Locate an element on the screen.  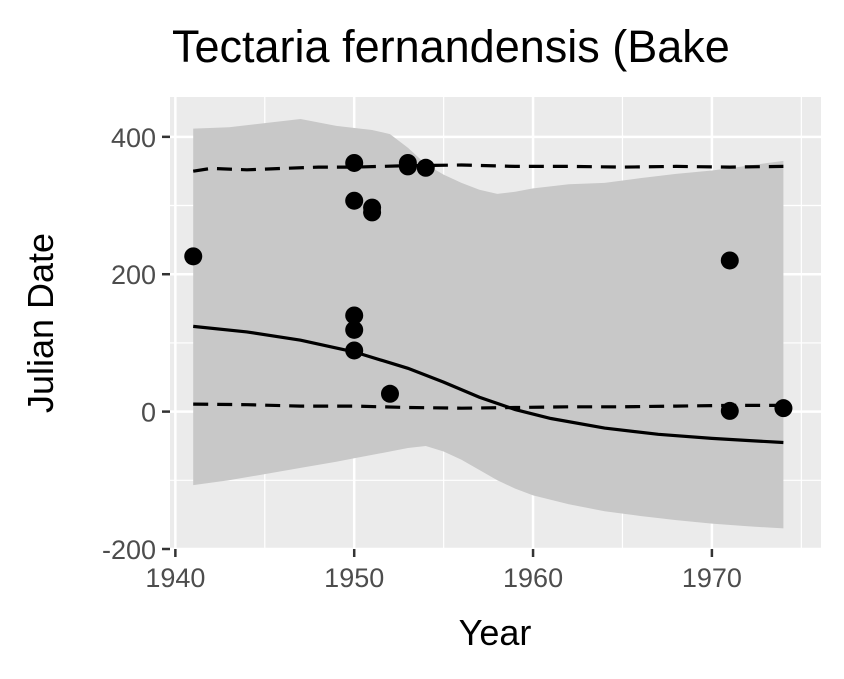
y-tick-label: 200 is located at coordinates (133, 275).